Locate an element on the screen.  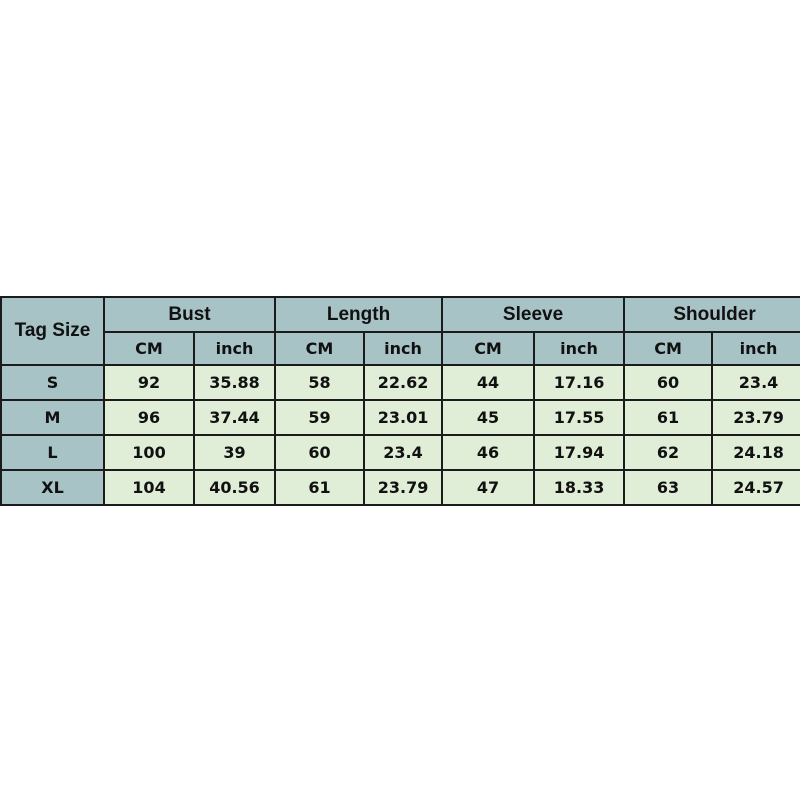
cell-l-sleeve-inch: 17.94 is located at coordinates (579, 452).